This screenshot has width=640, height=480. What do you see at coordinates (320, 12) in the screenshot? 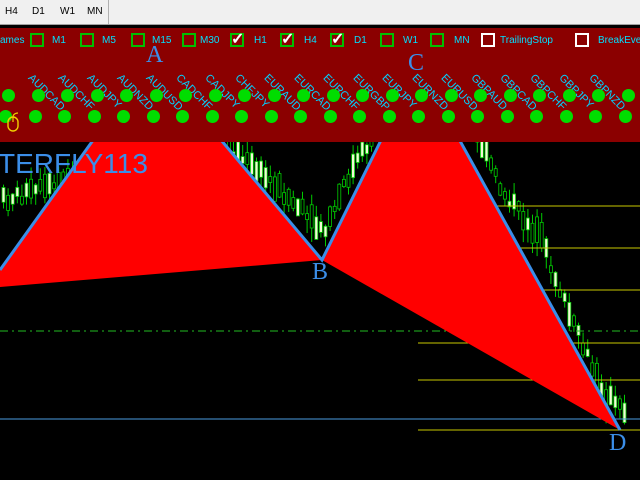
I see `timeframe-toolbar: H4 D1 W1 MN` at bounding box center [320, 12].